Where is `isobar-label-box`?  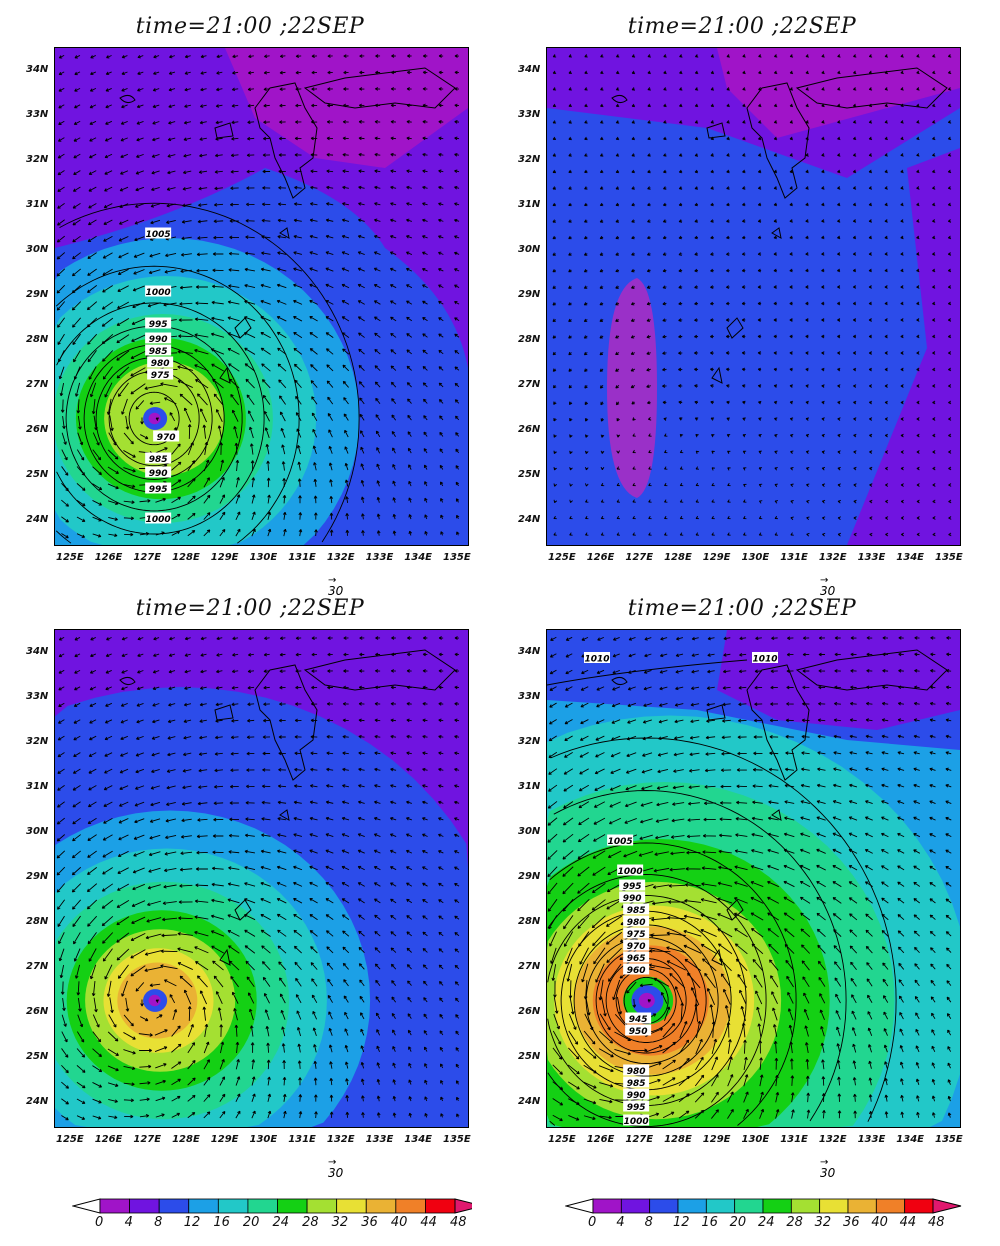 isobar-label-box is located at coordinates (158, 350).